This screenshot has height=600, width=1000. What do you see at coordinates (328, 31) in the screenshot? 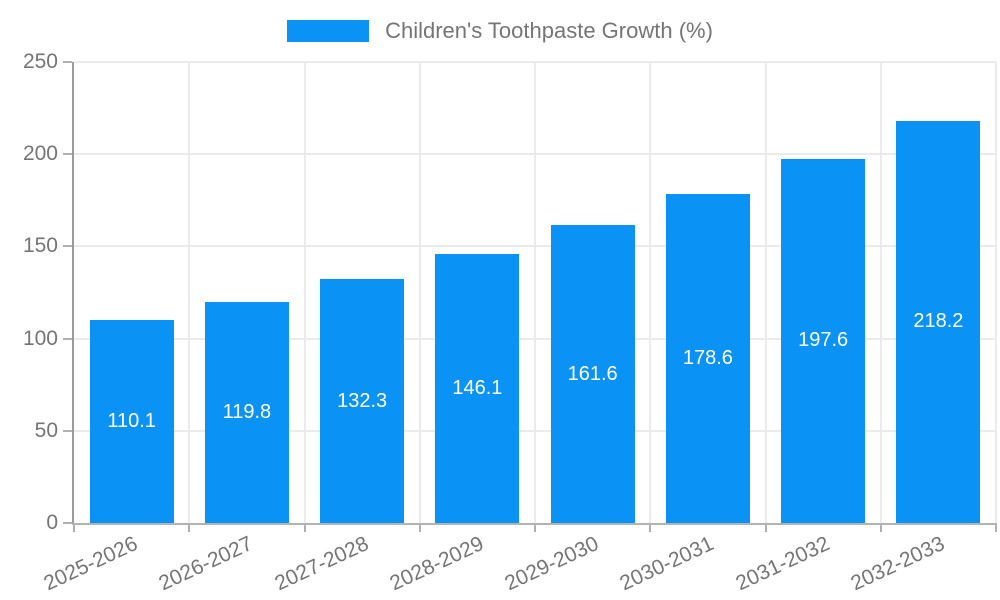
I see `legend-swatch-icon` at bounding box center [328, 31].